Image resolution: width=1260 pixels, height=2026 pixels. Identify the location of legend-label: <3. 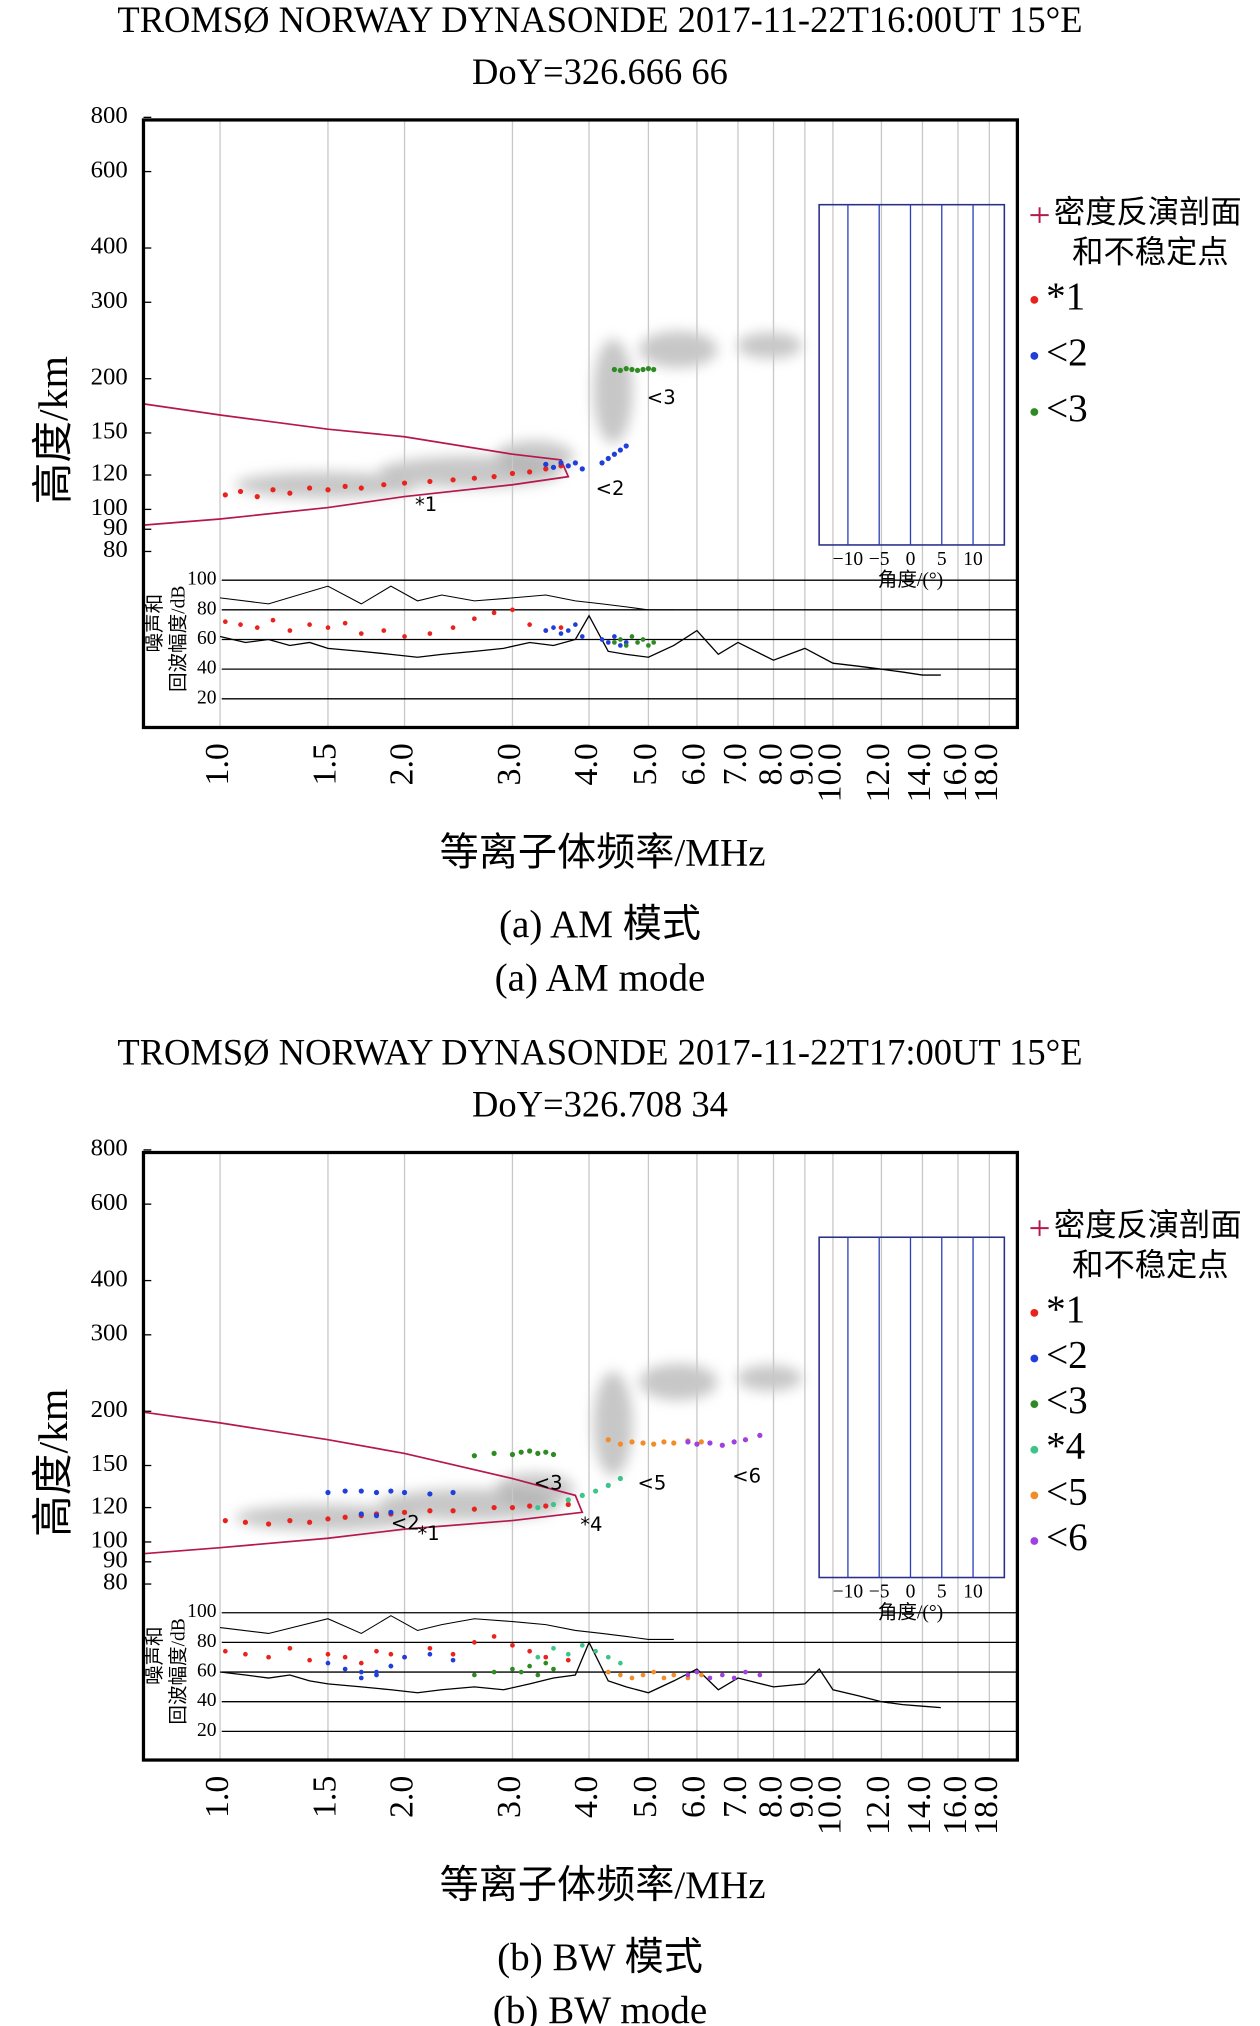
(1067, 1400).